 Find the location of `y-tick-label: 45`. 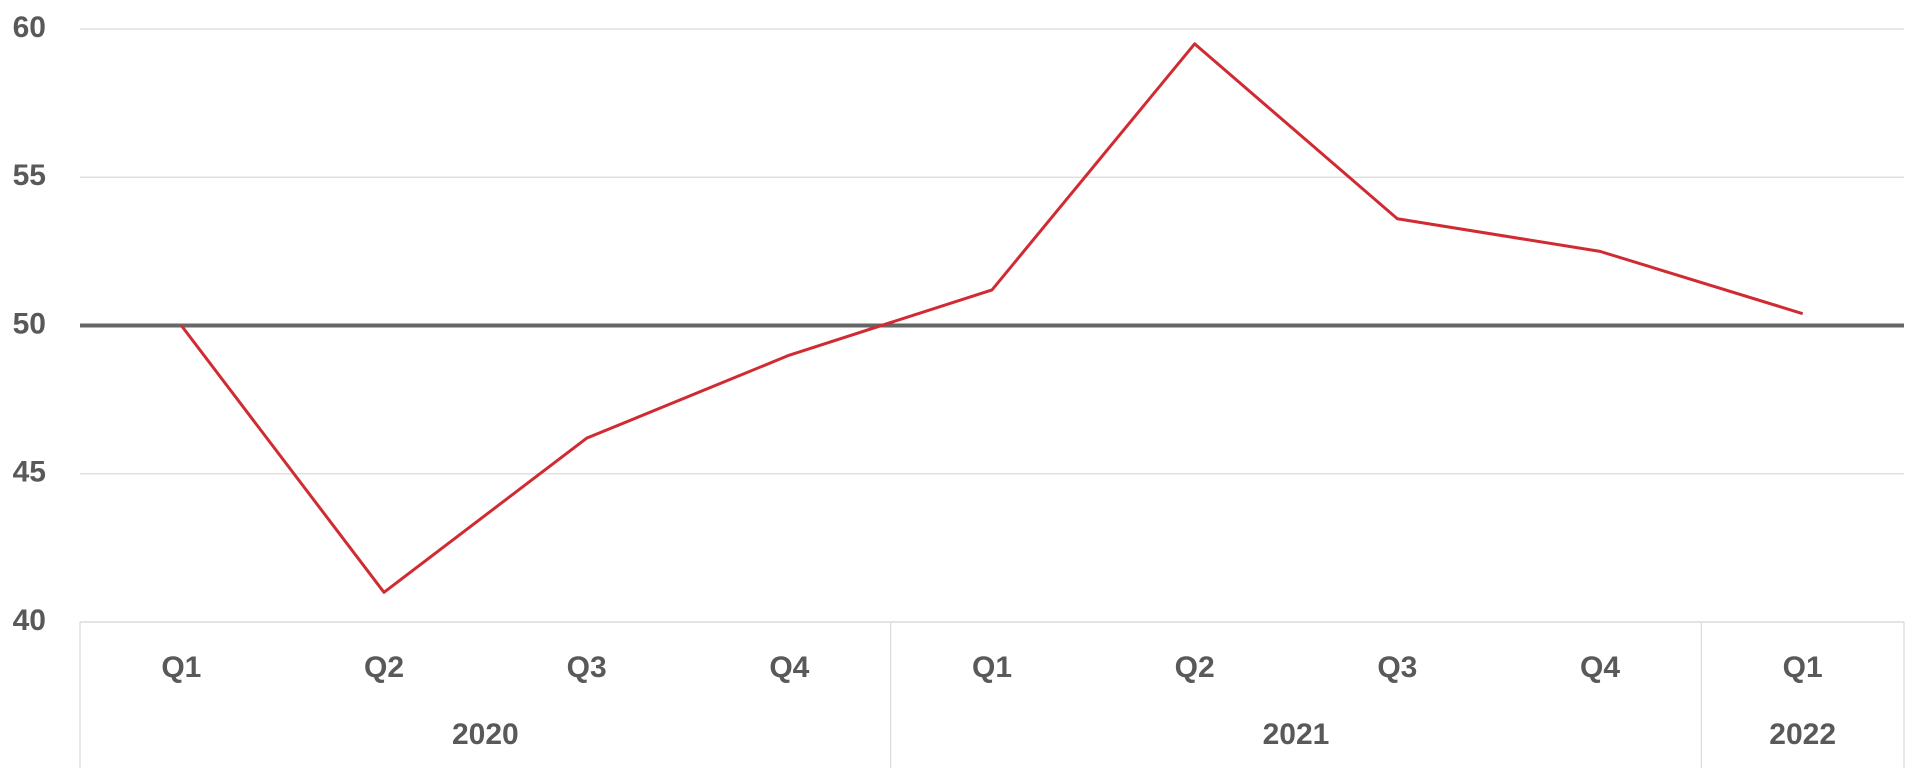

y-tick-label: 45 is located at coordinates (29, 472).